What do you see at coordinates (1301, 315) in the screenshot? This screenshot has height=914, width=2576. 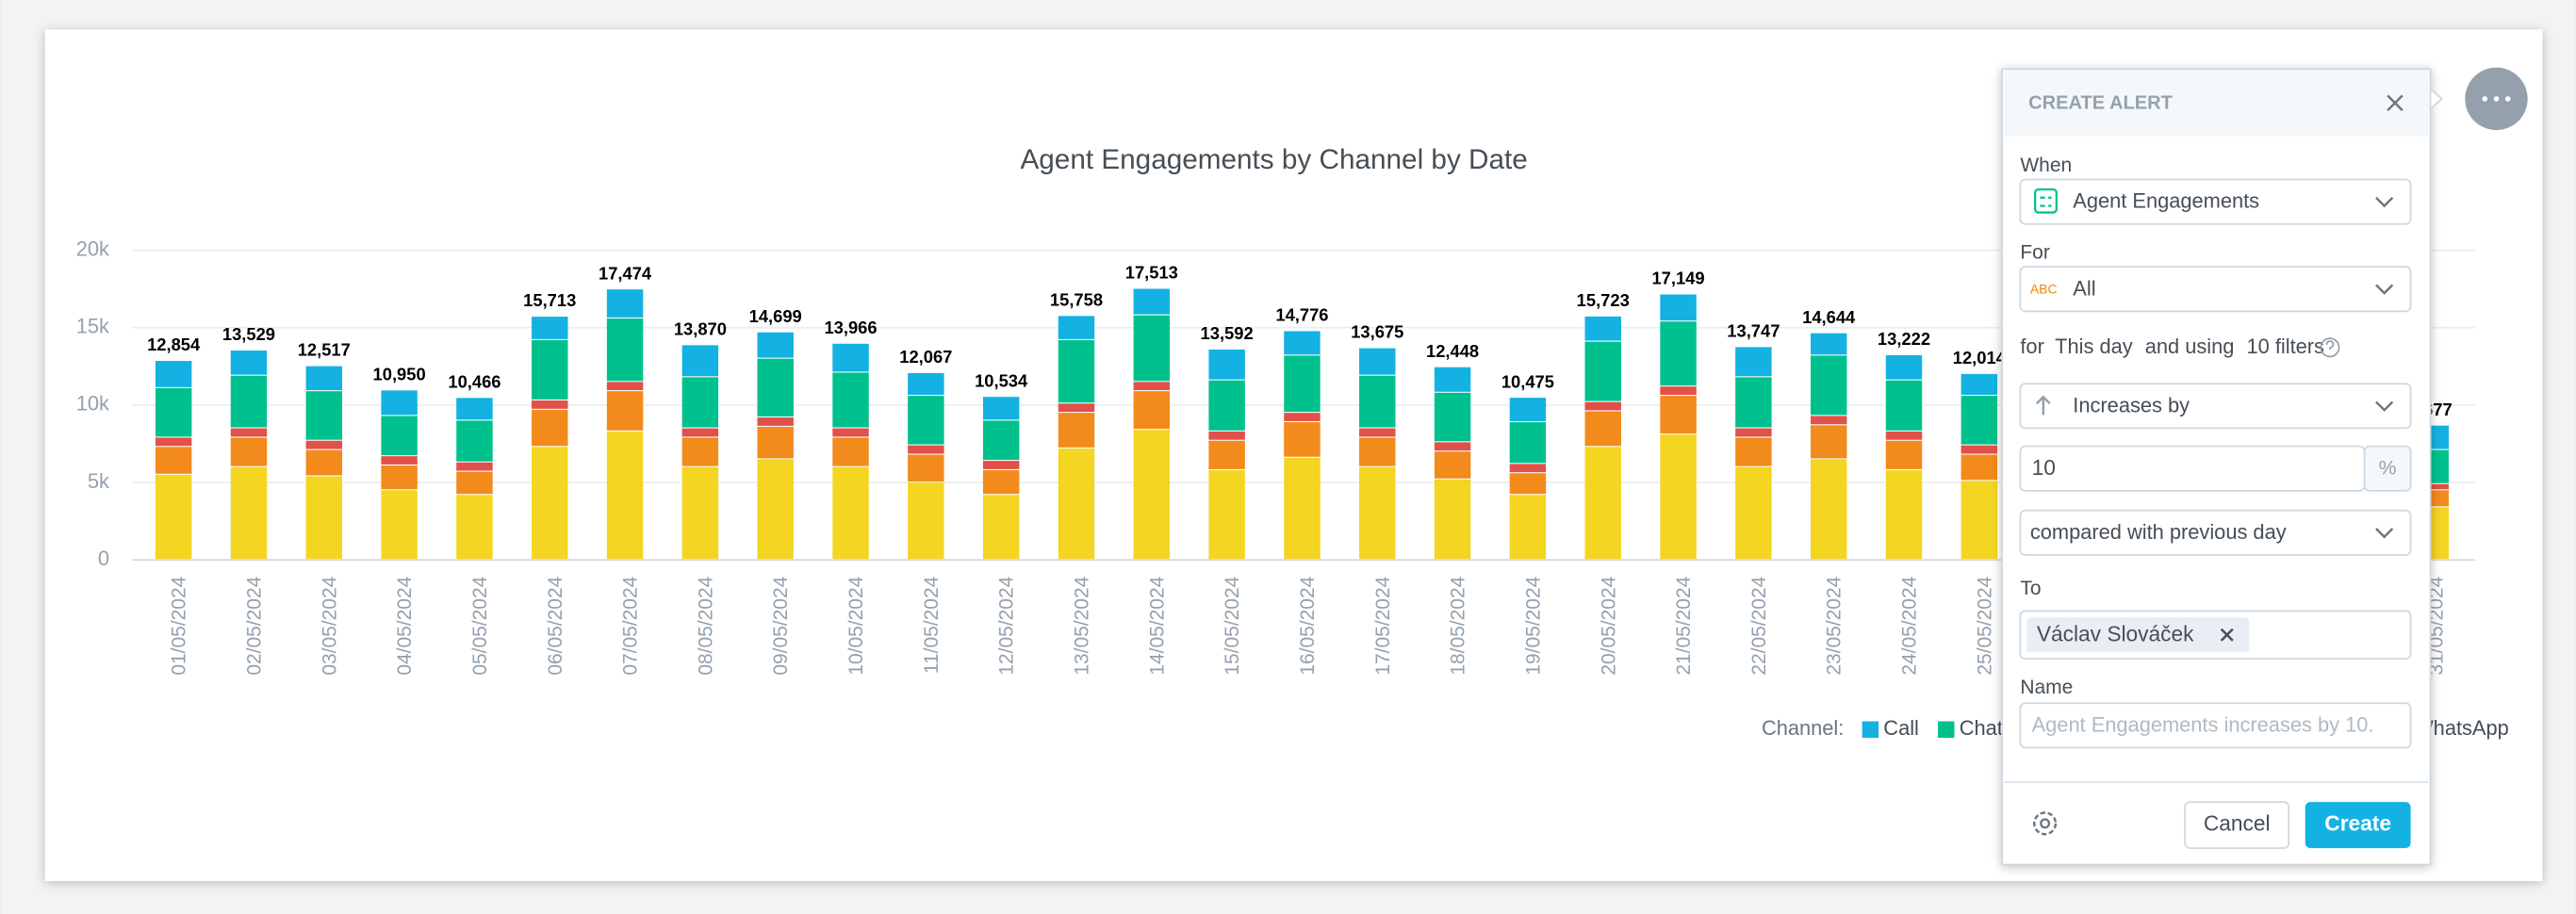 I see `total-label: 14,776` at bounding box center [1301, 315].